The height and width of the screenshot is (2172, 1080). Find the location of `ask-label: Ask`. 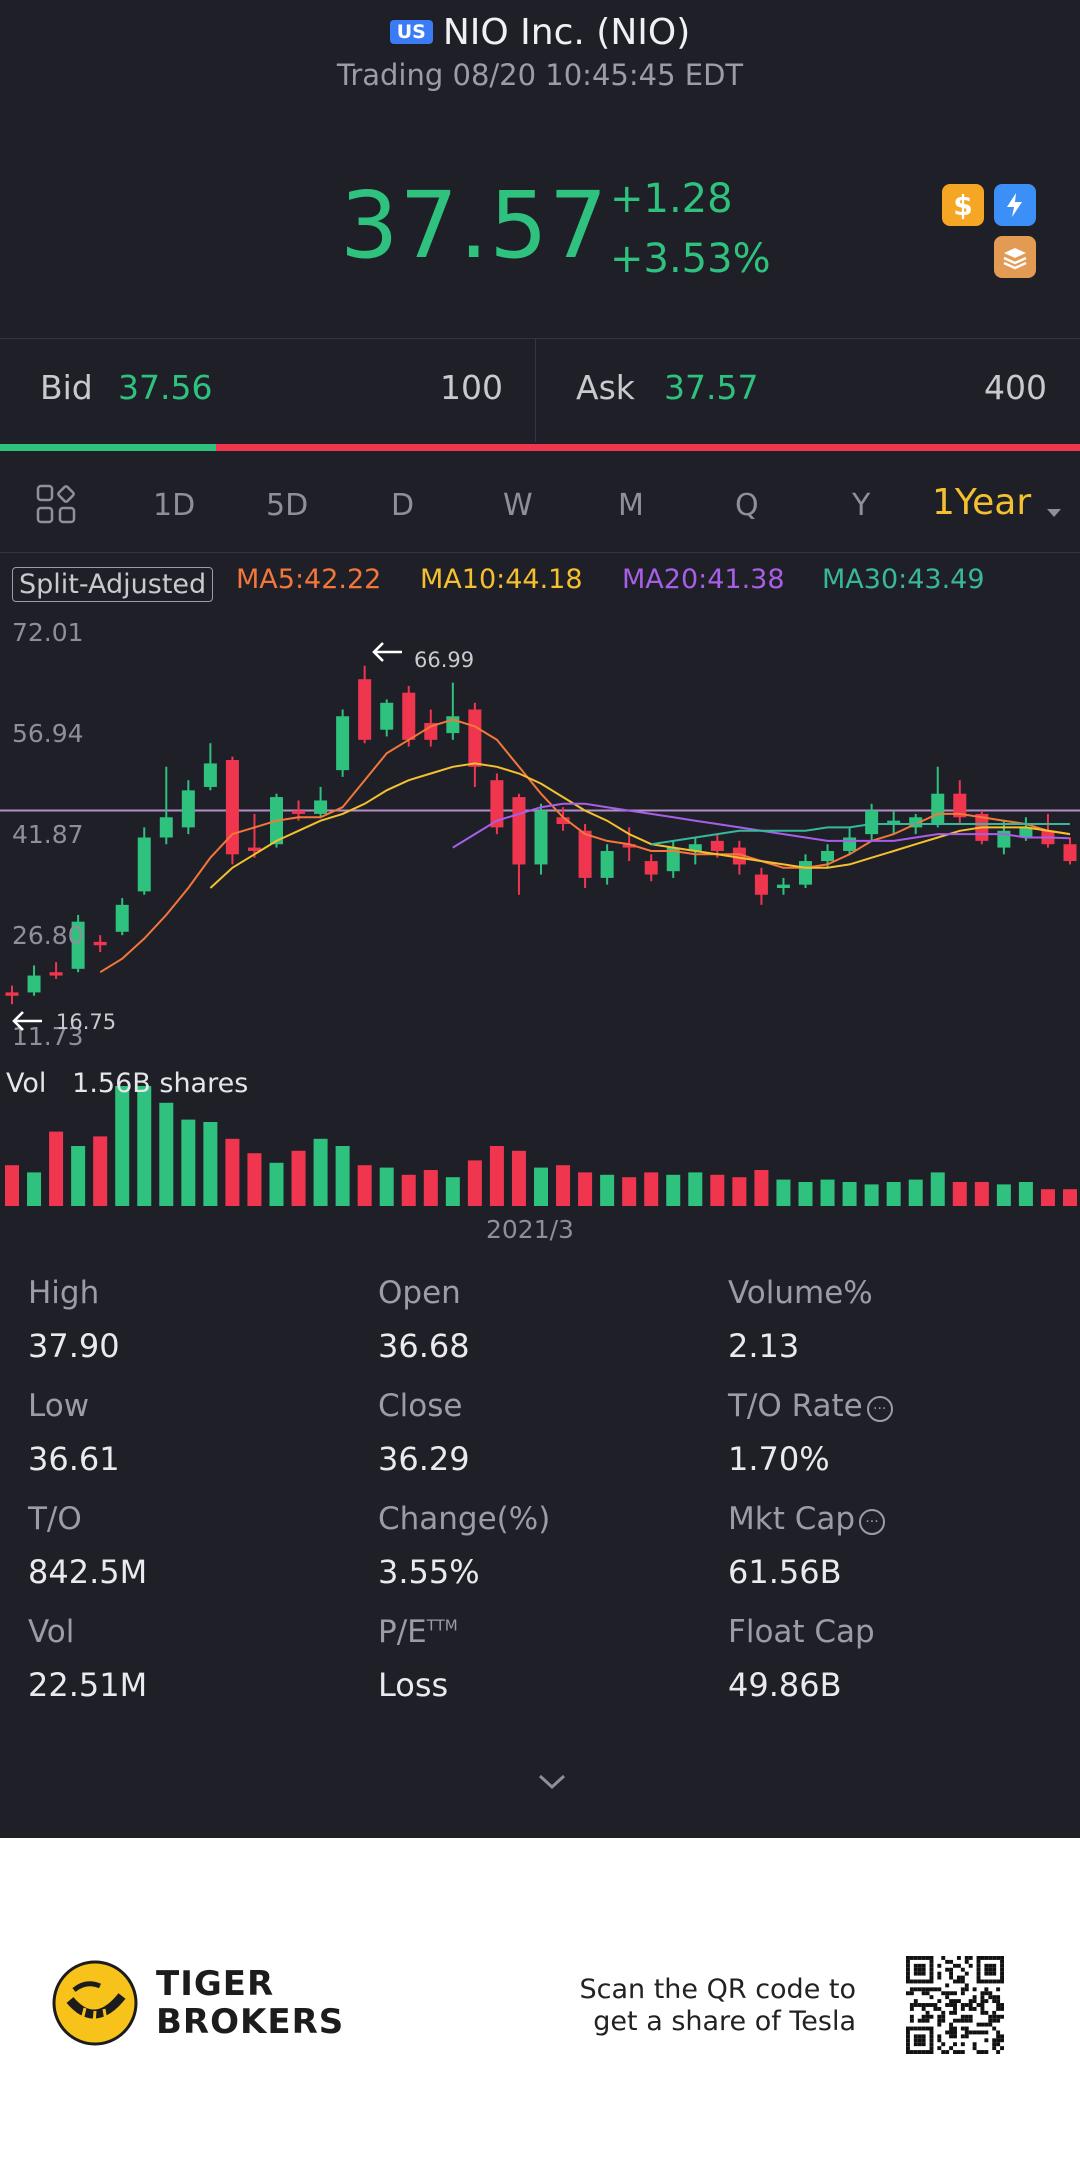

ask-label: Ask is located at coordinates (605, 387).